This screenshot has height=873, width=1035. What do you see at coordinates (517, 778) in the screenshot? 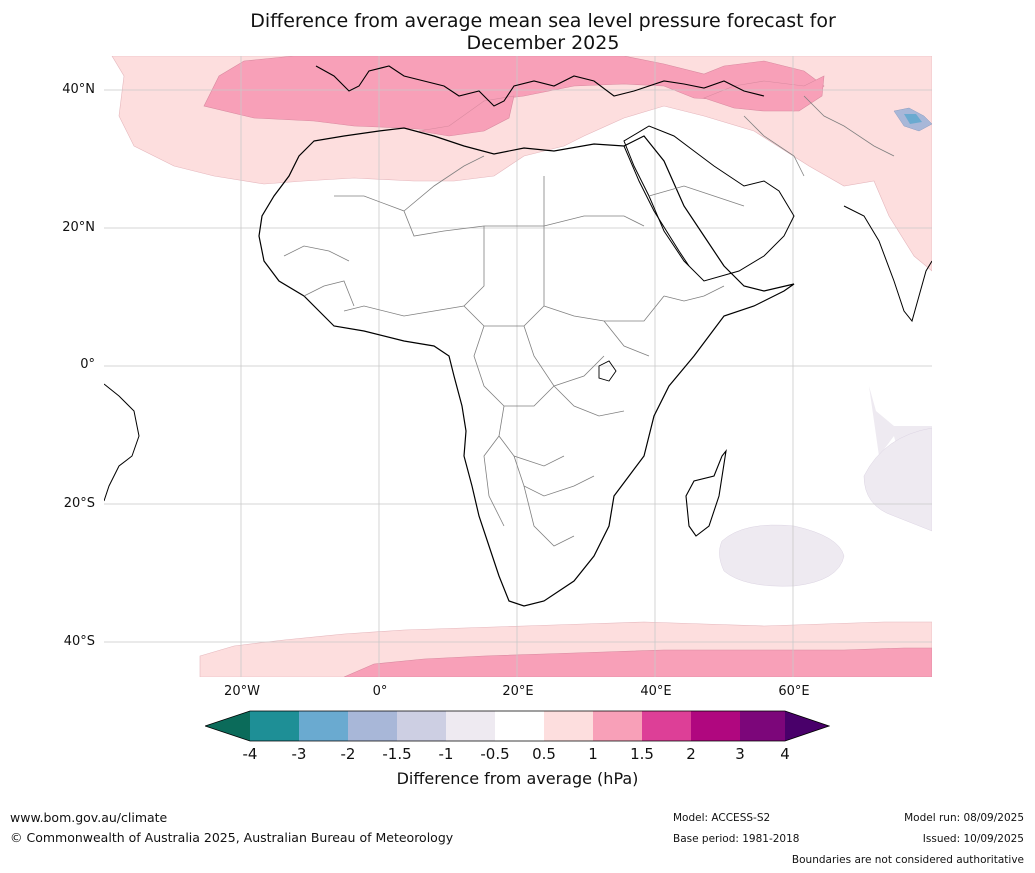
I see `legend-title: Difference from average (hPa)` at bounding box center [517, 778].